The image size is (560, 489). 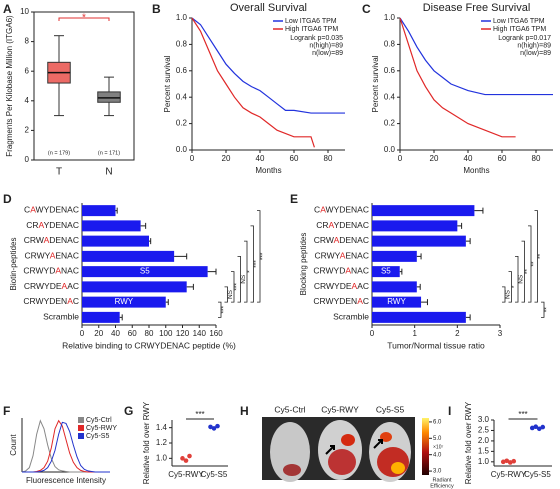 I want to click on x-tick-label: Cy5-S5, so click(x=537, y=474).